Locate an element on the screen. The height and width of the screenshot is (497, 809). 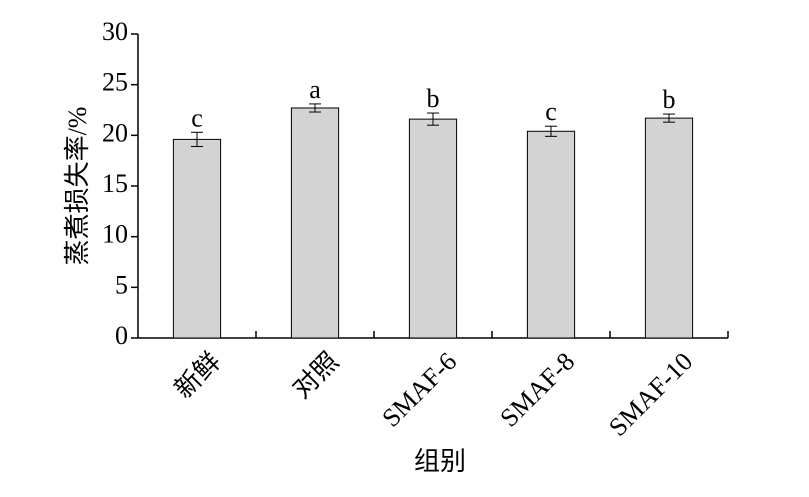
bar-annotation: a is located at coordinates (315, 89).